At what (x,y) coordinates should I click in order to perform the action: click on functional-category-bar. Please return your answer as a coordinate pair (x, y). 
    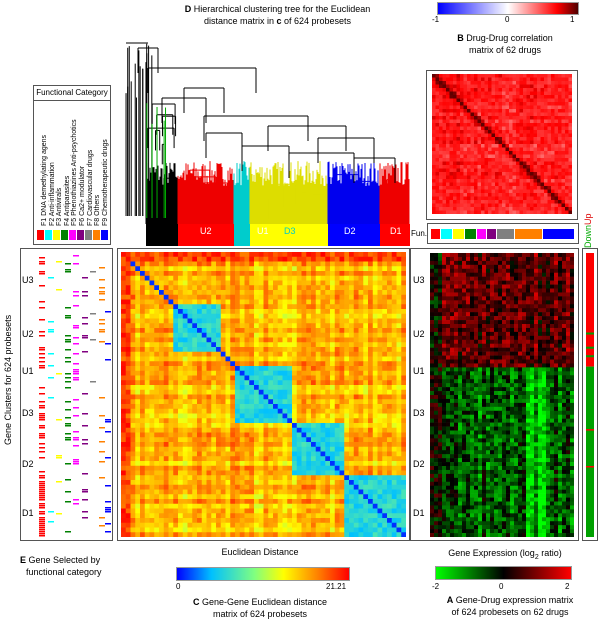
    Looking at the image, I should click on (502, 234).